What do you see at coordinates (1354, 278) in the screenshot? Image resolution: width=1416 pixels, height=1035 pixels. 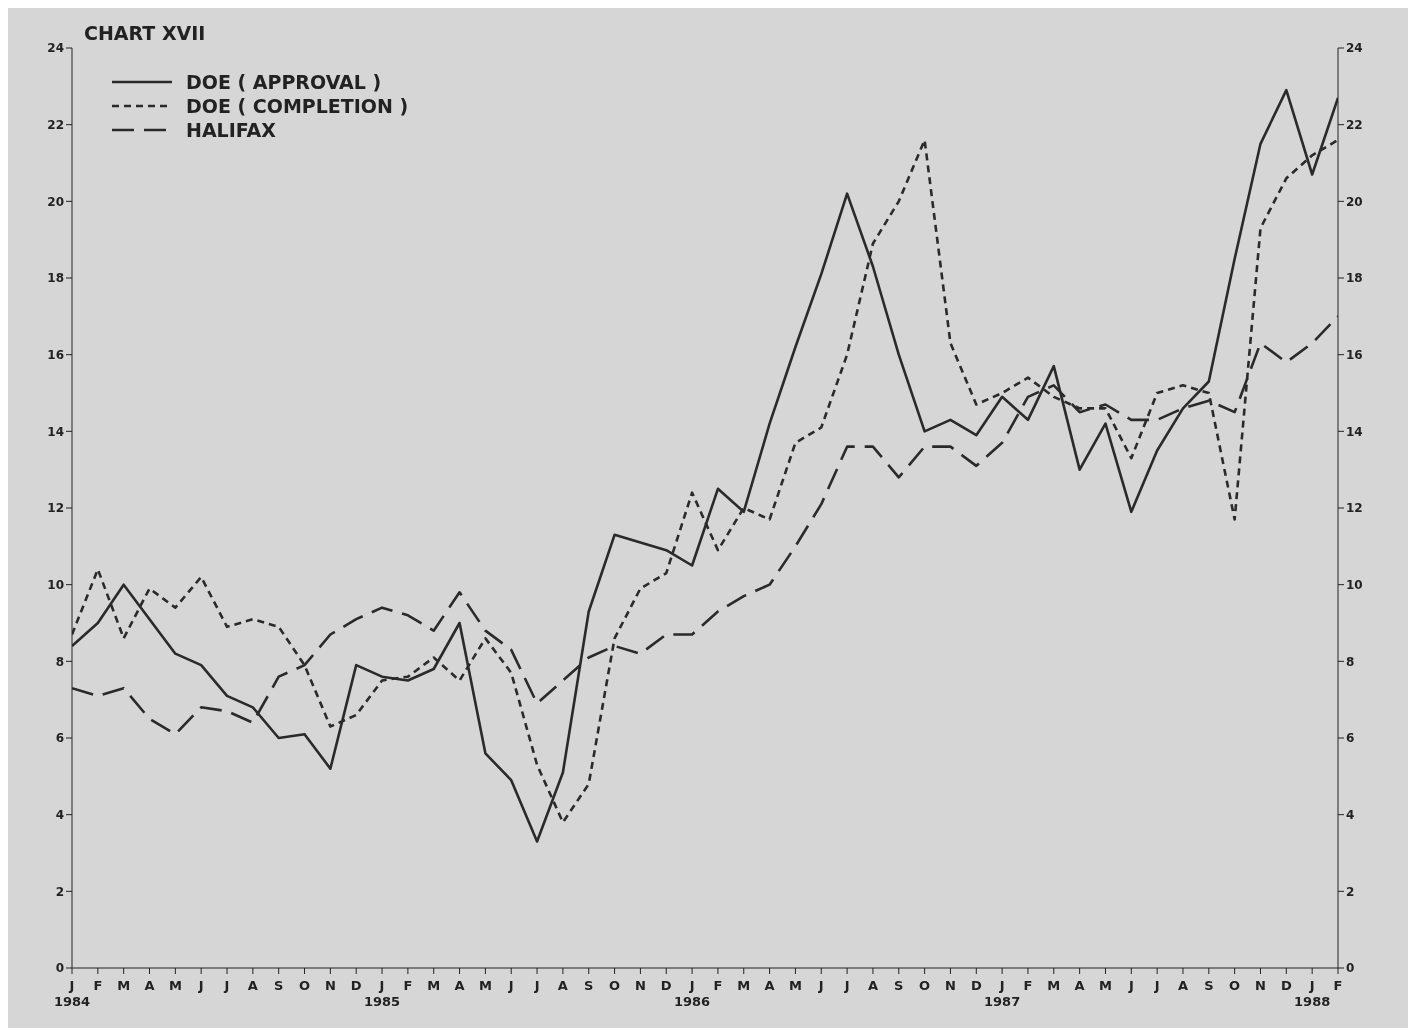 I see `y2-tick-label: 18` at bounding box center [1354, 278].